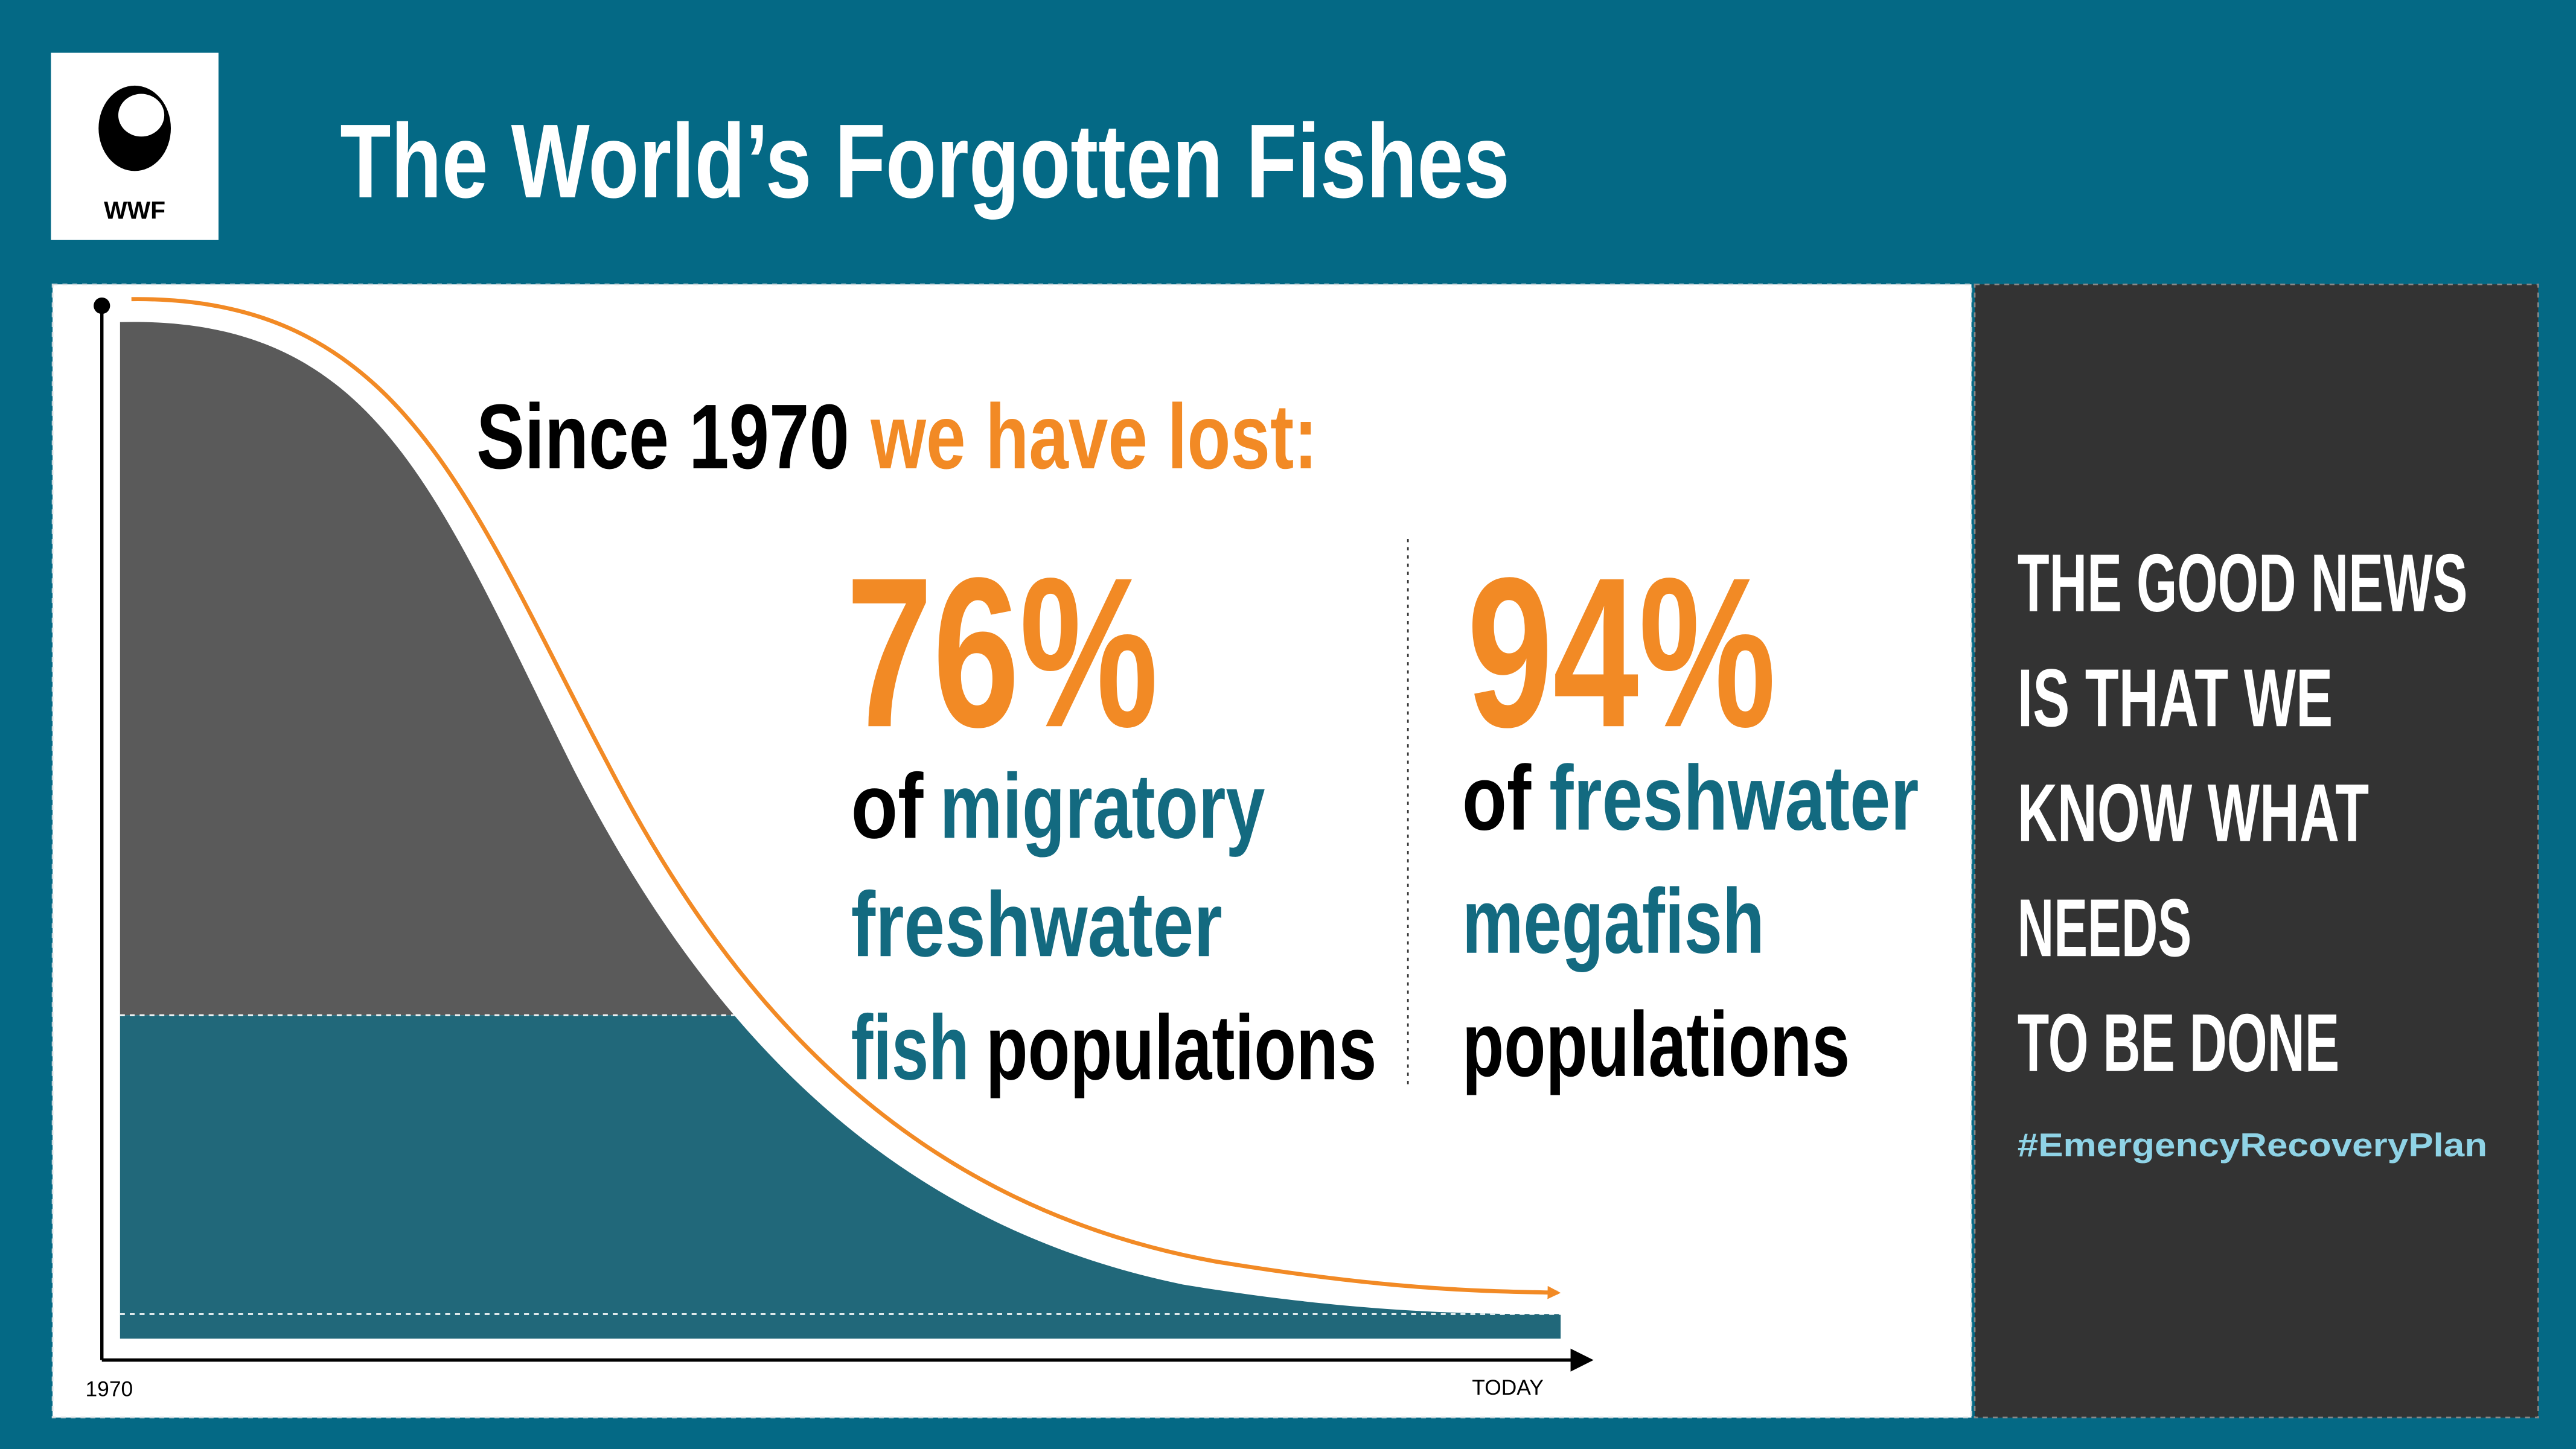 The width and height of the screenshot is (2576, 1449). Describe the element at coordinates (1002, 652) in the screenshot. I see `stat-percent: 76%` at that location.